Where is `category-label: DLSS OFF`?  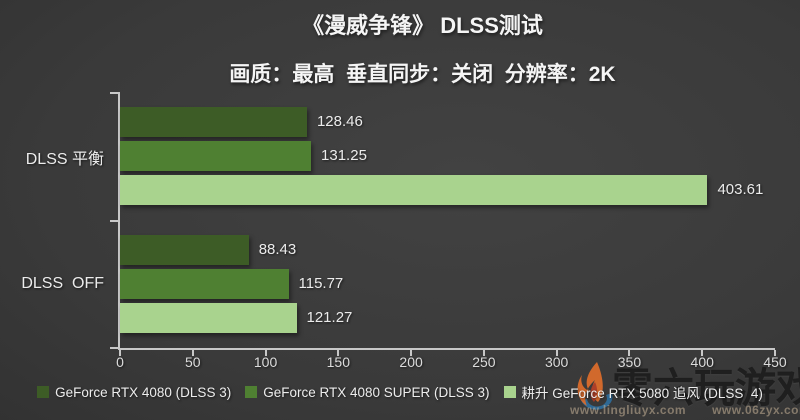
category-label: DLSS OFF is located at coordinates (62, 284).